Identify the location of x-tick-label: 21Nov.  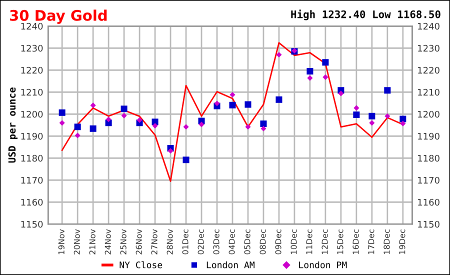
(92, 241).